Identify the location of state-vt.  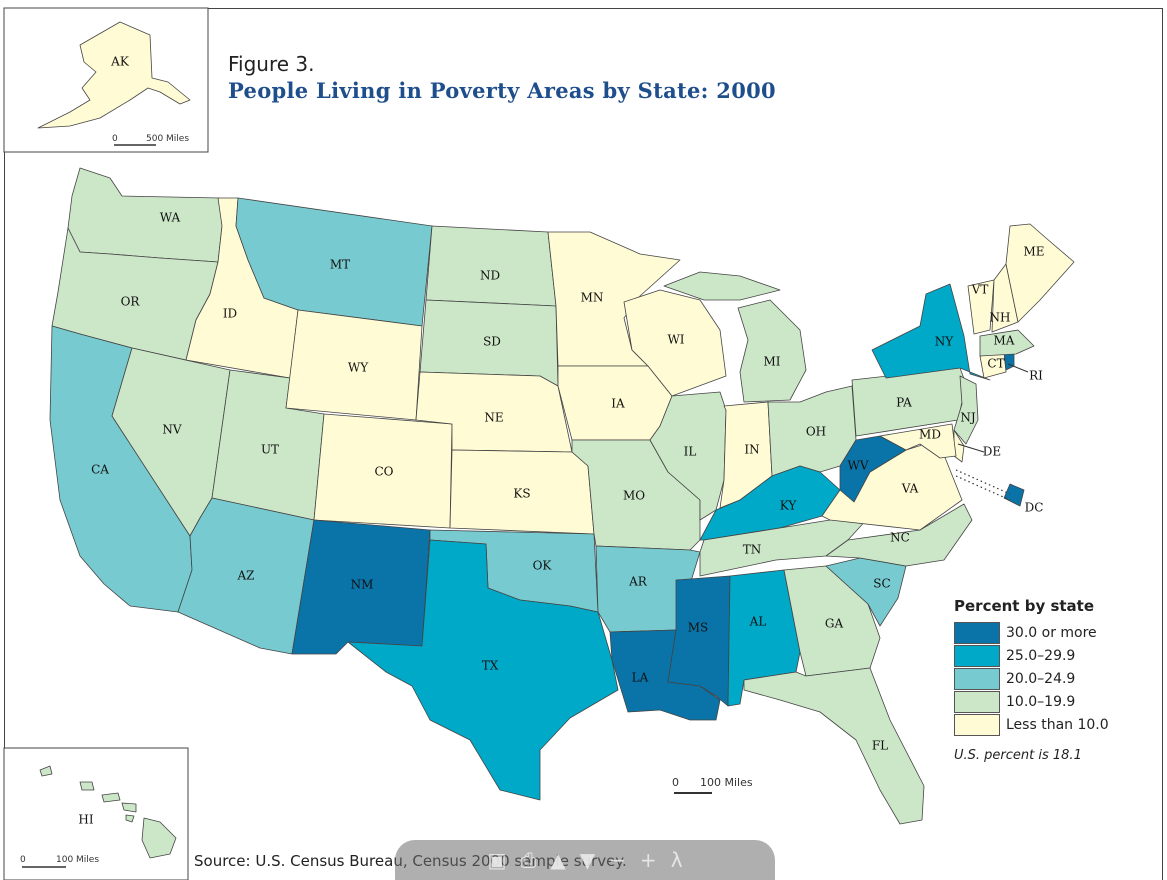
(981, 307).